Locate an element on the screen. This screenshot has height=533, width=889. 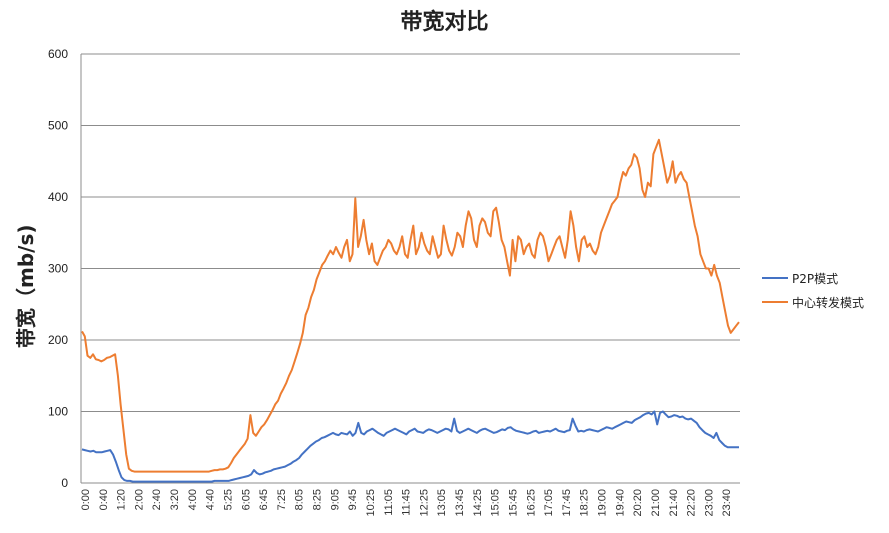
x-tick-label: 20:20 is located at coordinates (638, 503).